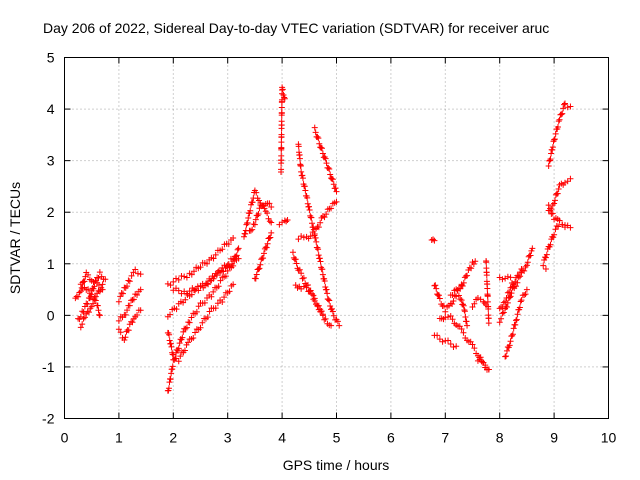 The height and width of the screenshot is (480, 640). What do you see at coordinates (65, 438) in the screenshot?
I see `x-tick-label: 0` at bounding box center [65, 438].